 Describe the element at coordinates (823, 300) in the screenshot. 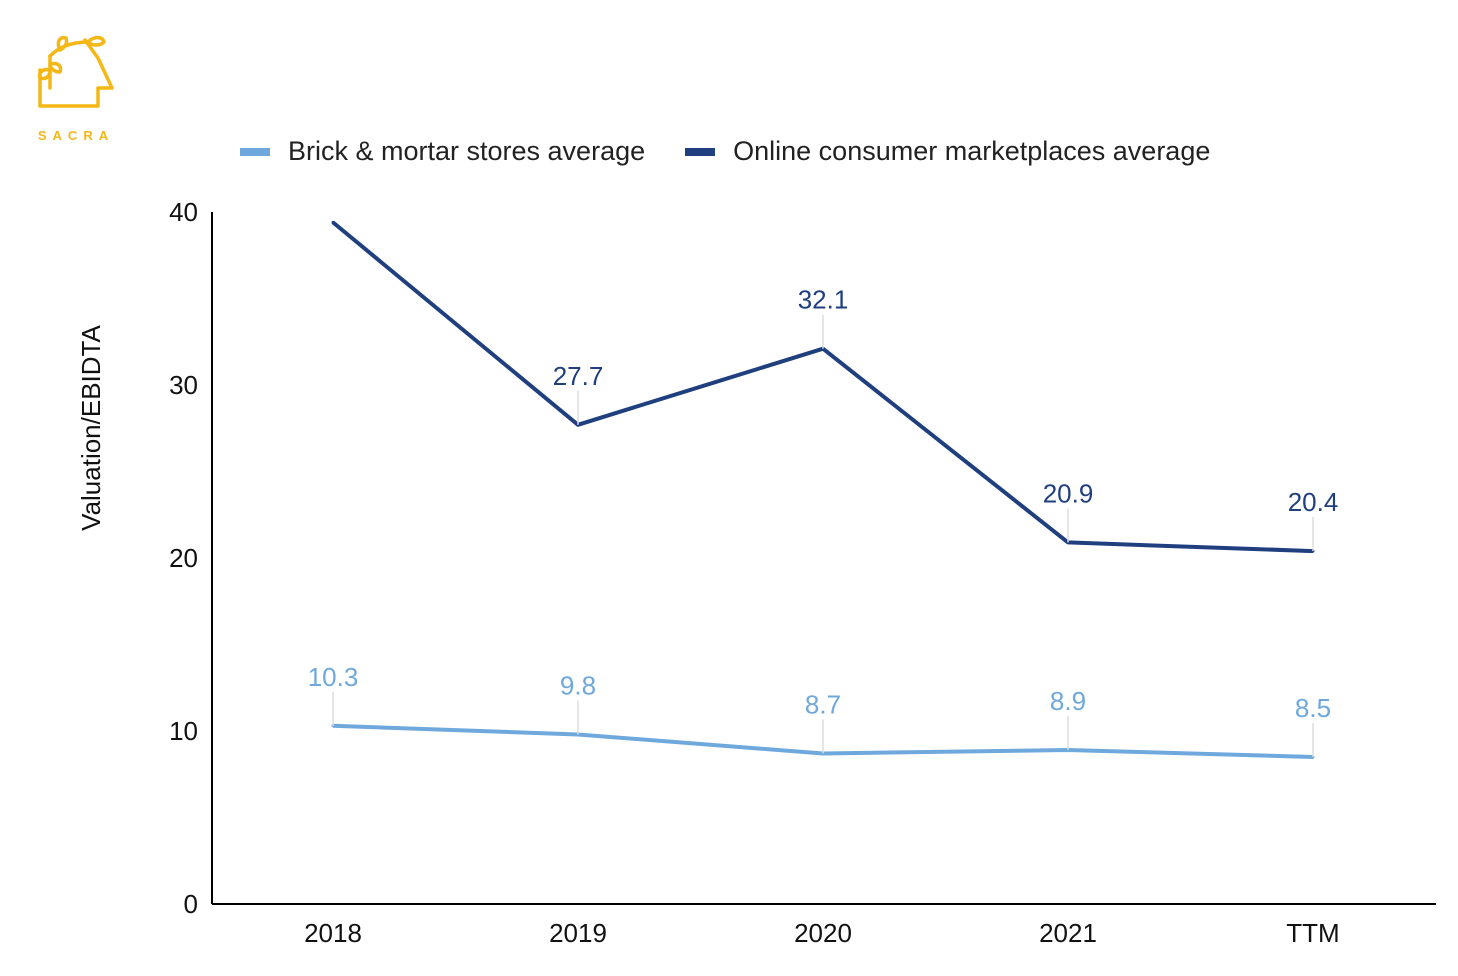

I see `data-label: 32.1` at that location.